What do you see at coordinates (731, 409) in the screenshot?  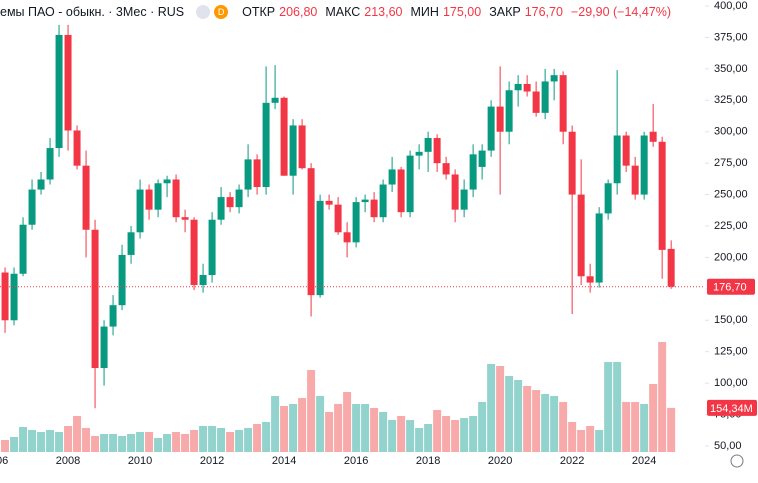 I see `last-volume-label: 154,34M` at bounding box center [731, 409].